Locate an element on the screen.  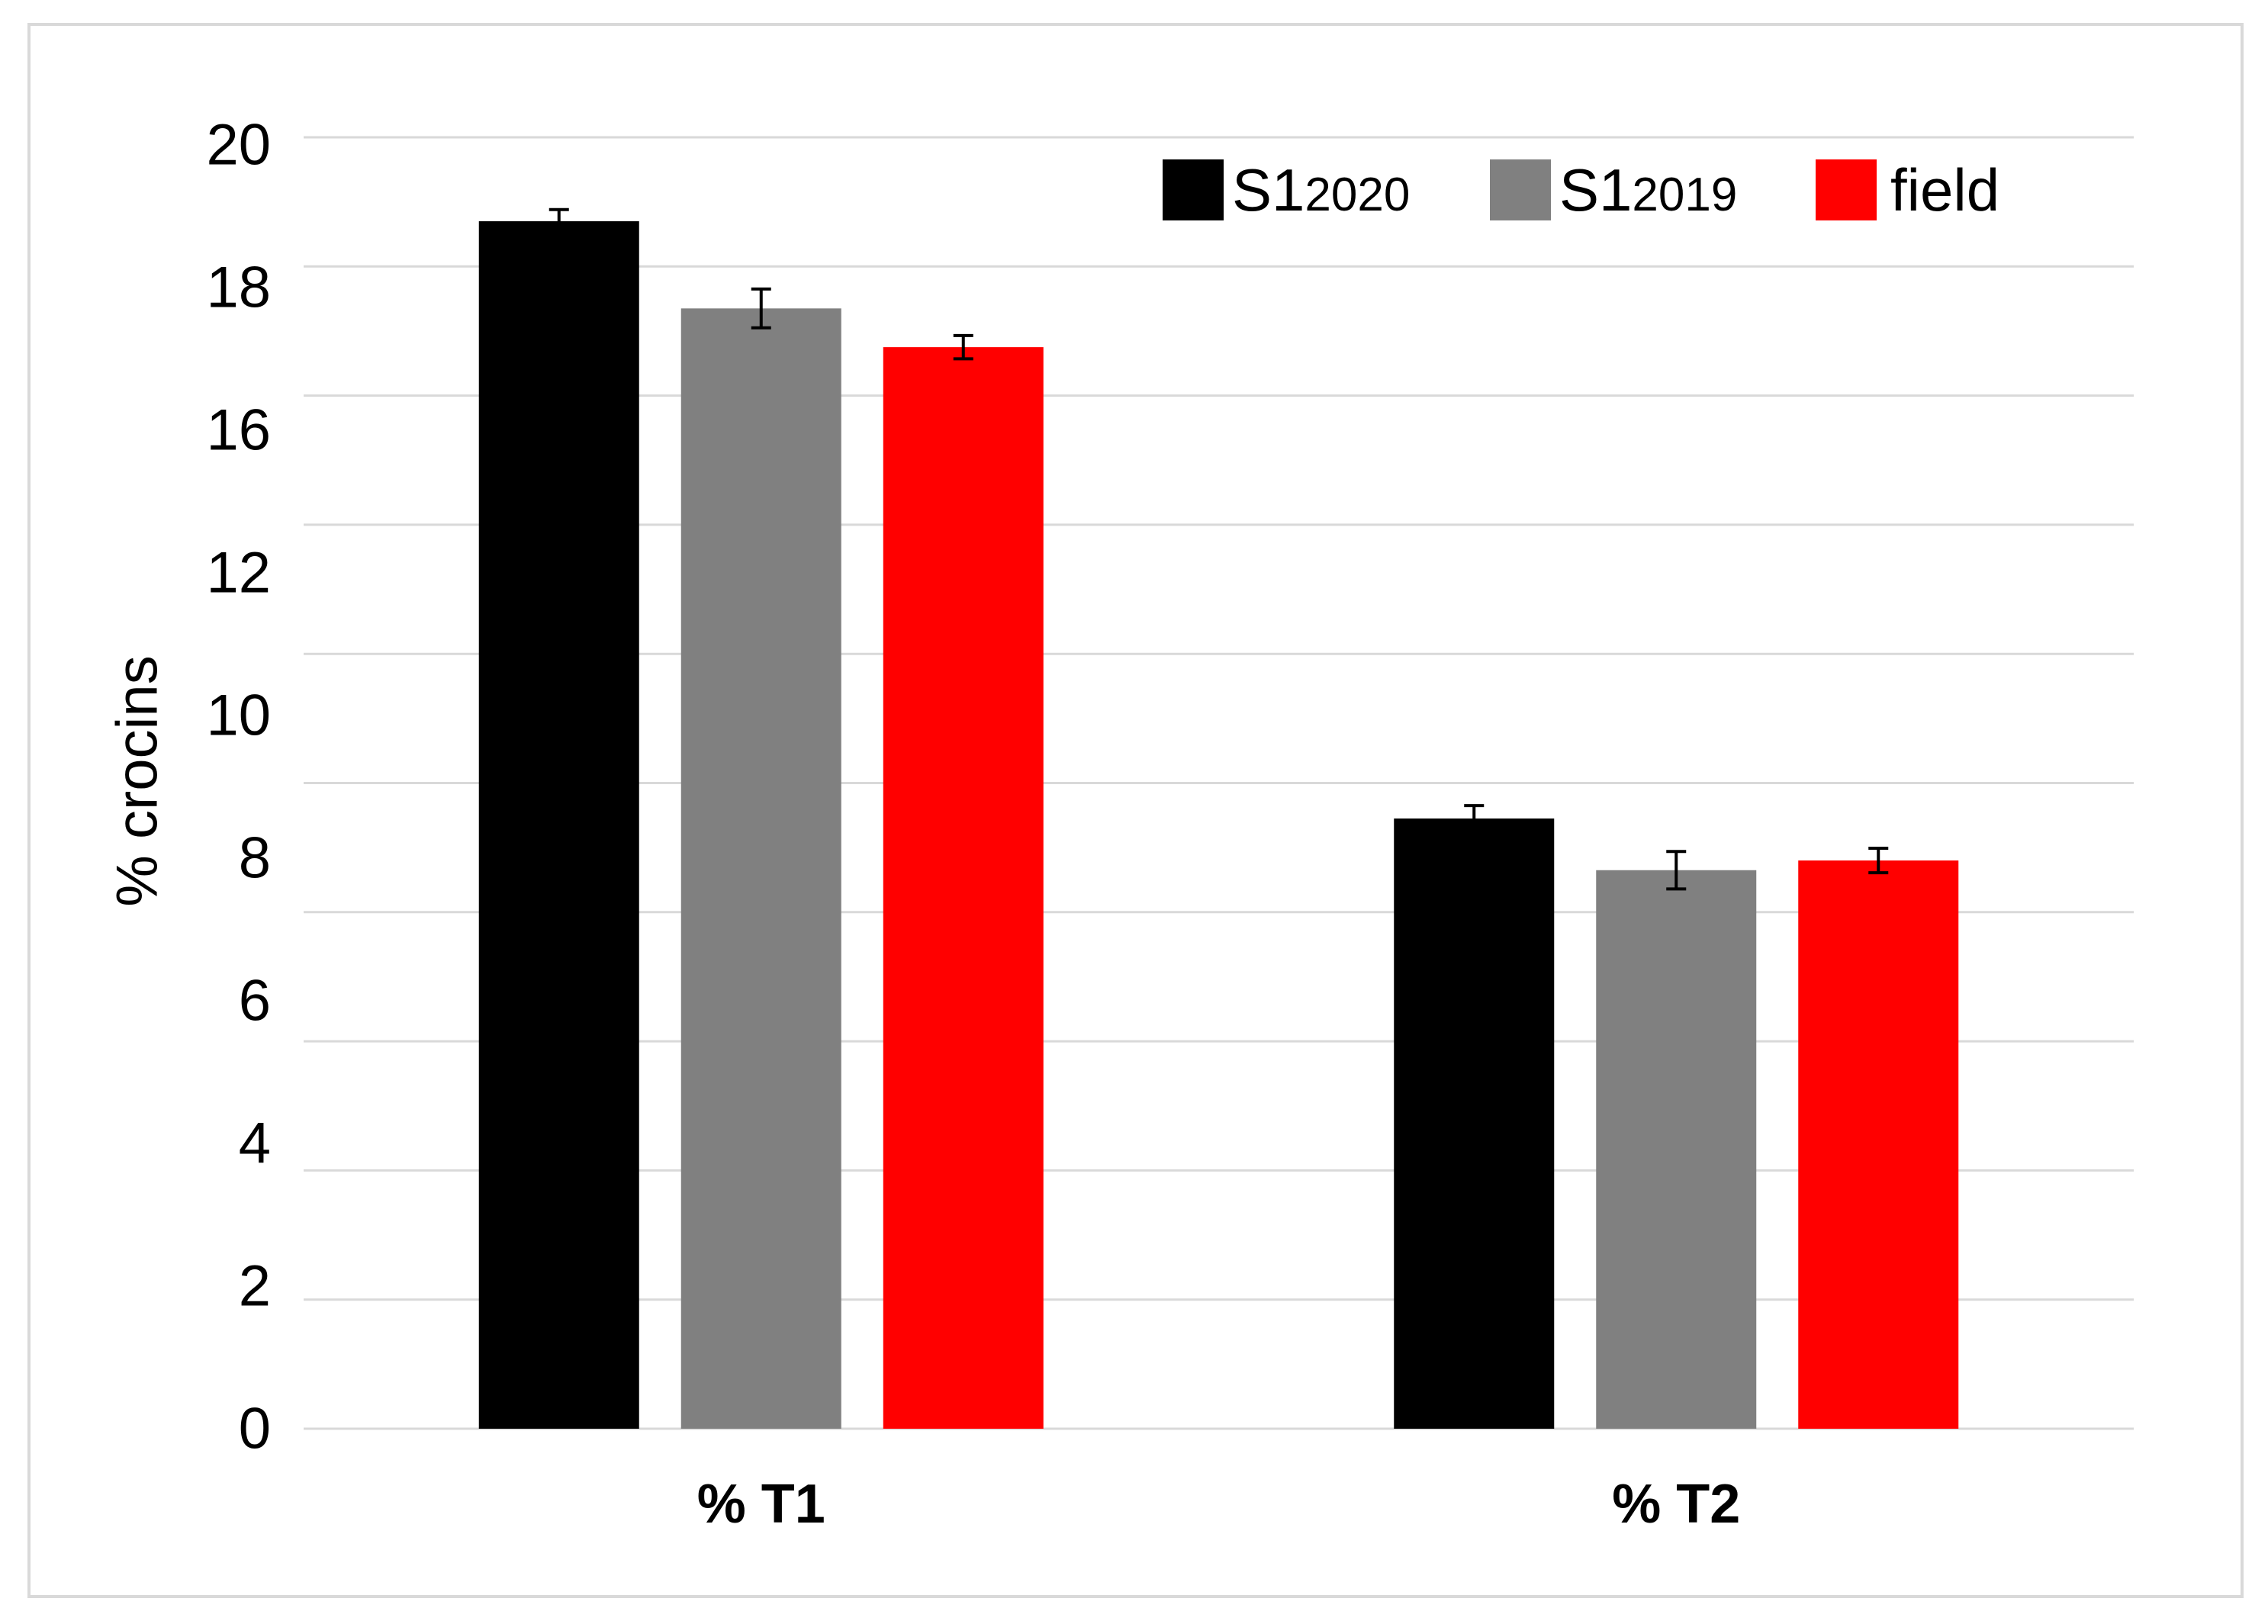
y-tick-label: 20 is located at coordinates (238, 145).